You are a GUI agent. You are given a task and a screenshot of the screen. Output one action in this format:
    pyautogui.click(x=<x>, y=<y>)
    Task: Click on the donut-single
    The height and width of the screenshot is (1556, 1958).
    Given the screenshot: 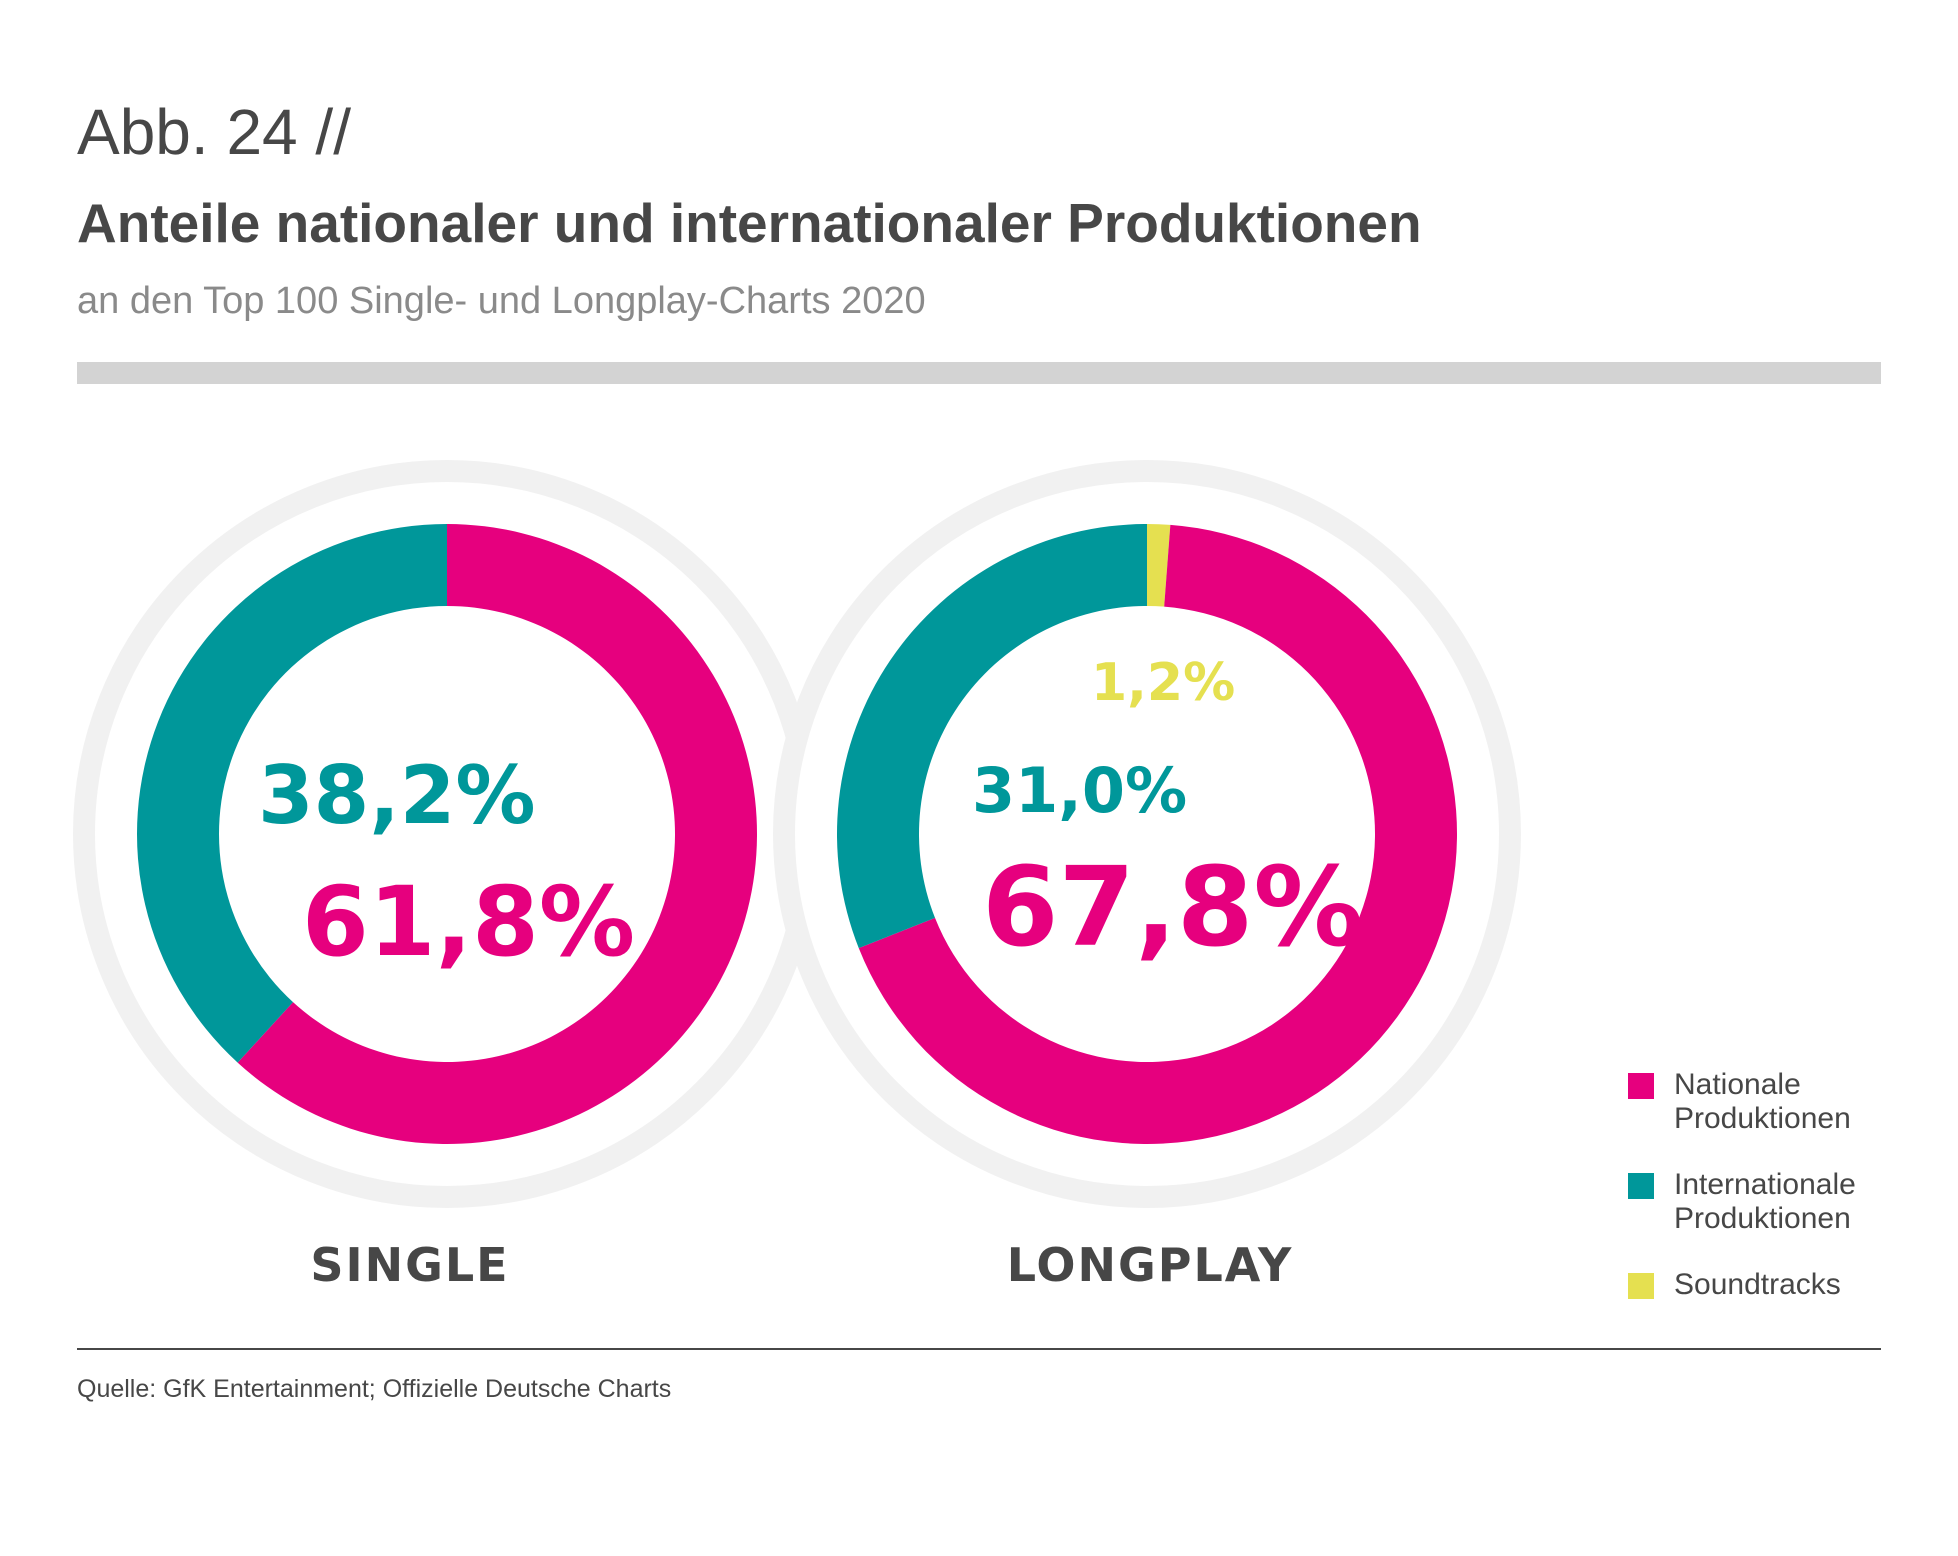 What is the action you would take?
    pyautogui.click(x=447, y=834)
    